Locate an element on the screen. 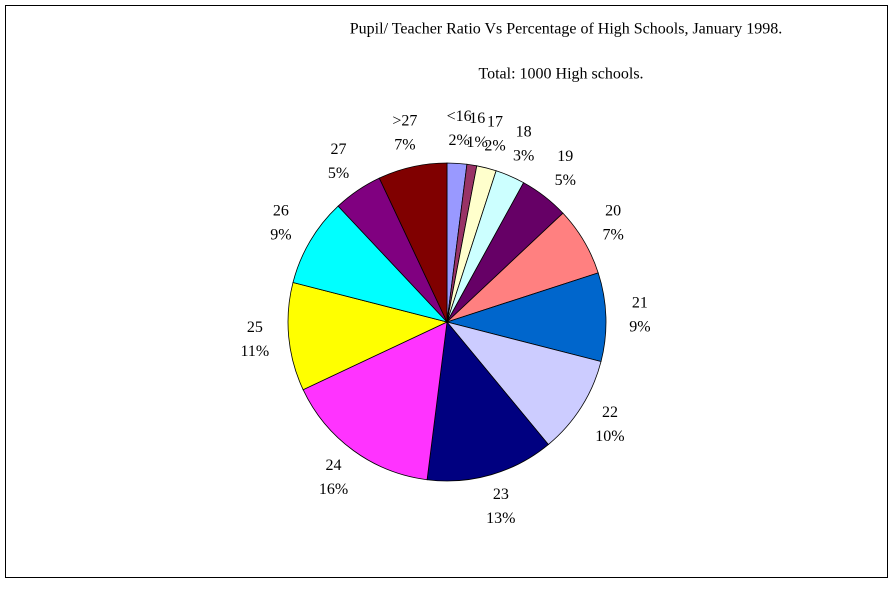 Image resolution: width=895 pixels, height=591 pixels. slice-category: 17 is located at coordinates (495, 122).